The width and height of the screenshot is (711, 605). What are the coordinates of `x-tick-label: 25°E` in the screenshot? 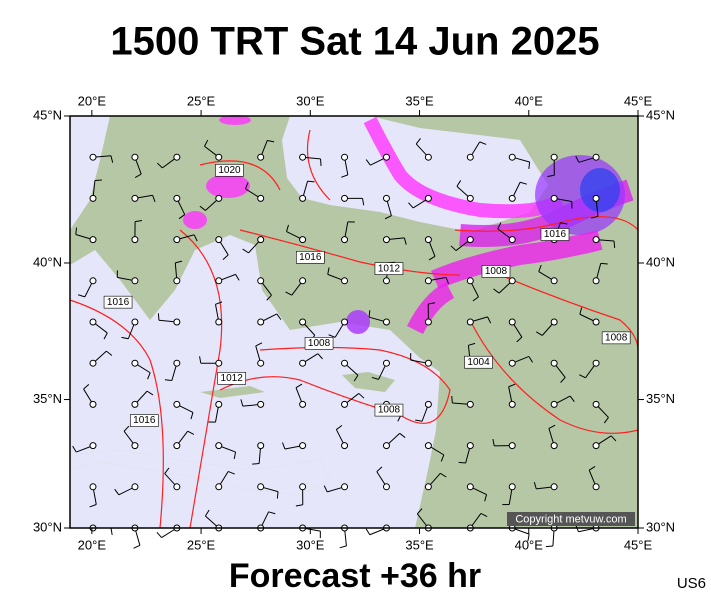 It's located at (201, 544).